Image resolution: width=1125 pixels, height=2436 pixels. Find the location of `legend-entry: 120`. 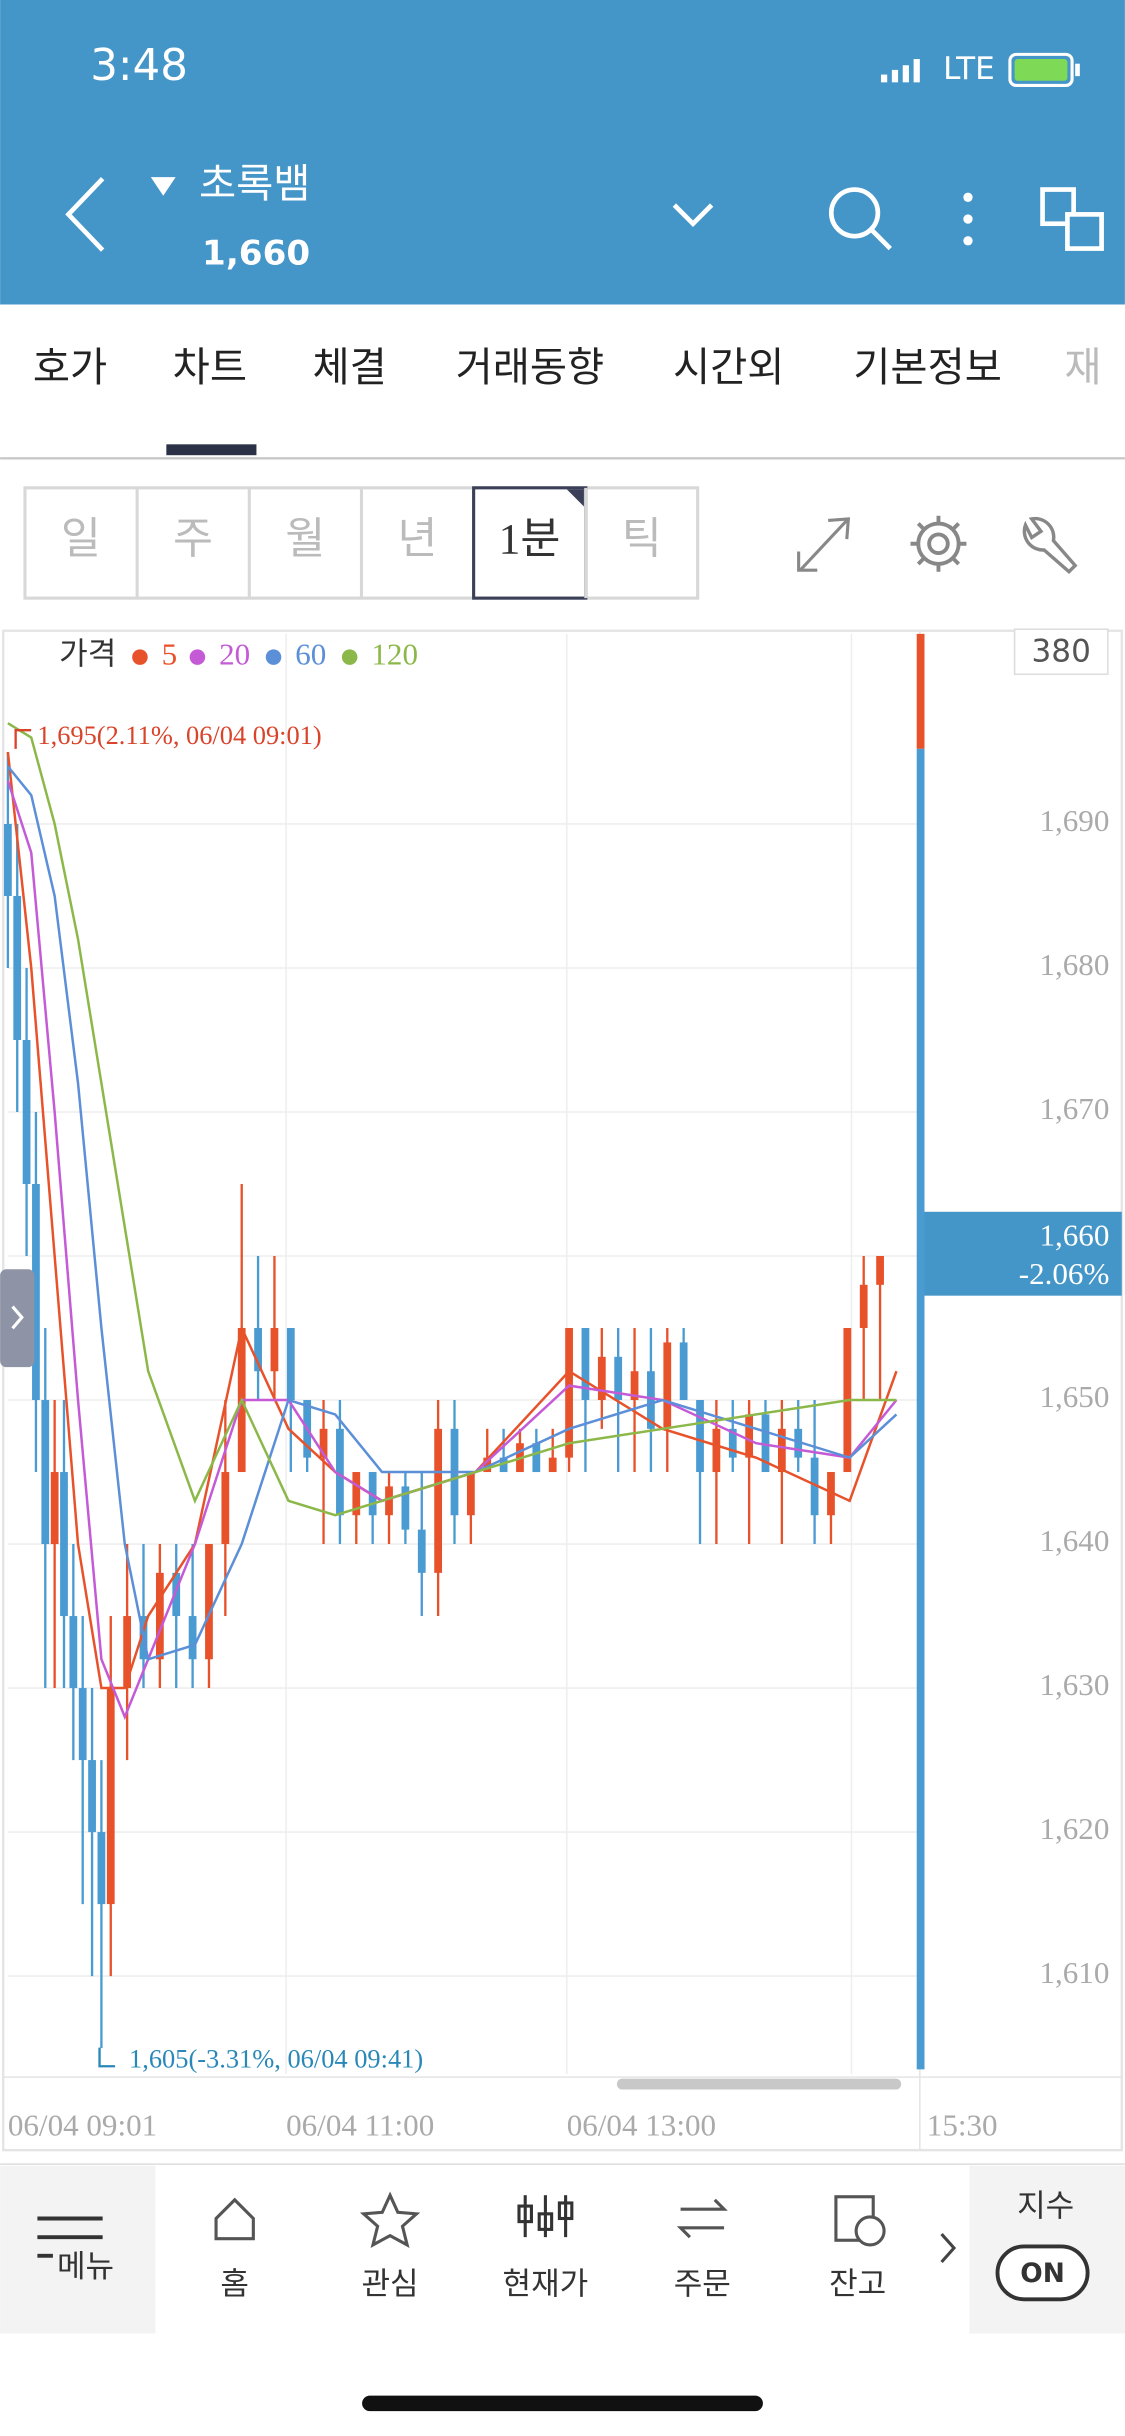

legend-entry: 120 is located at coordinates (394, 653).